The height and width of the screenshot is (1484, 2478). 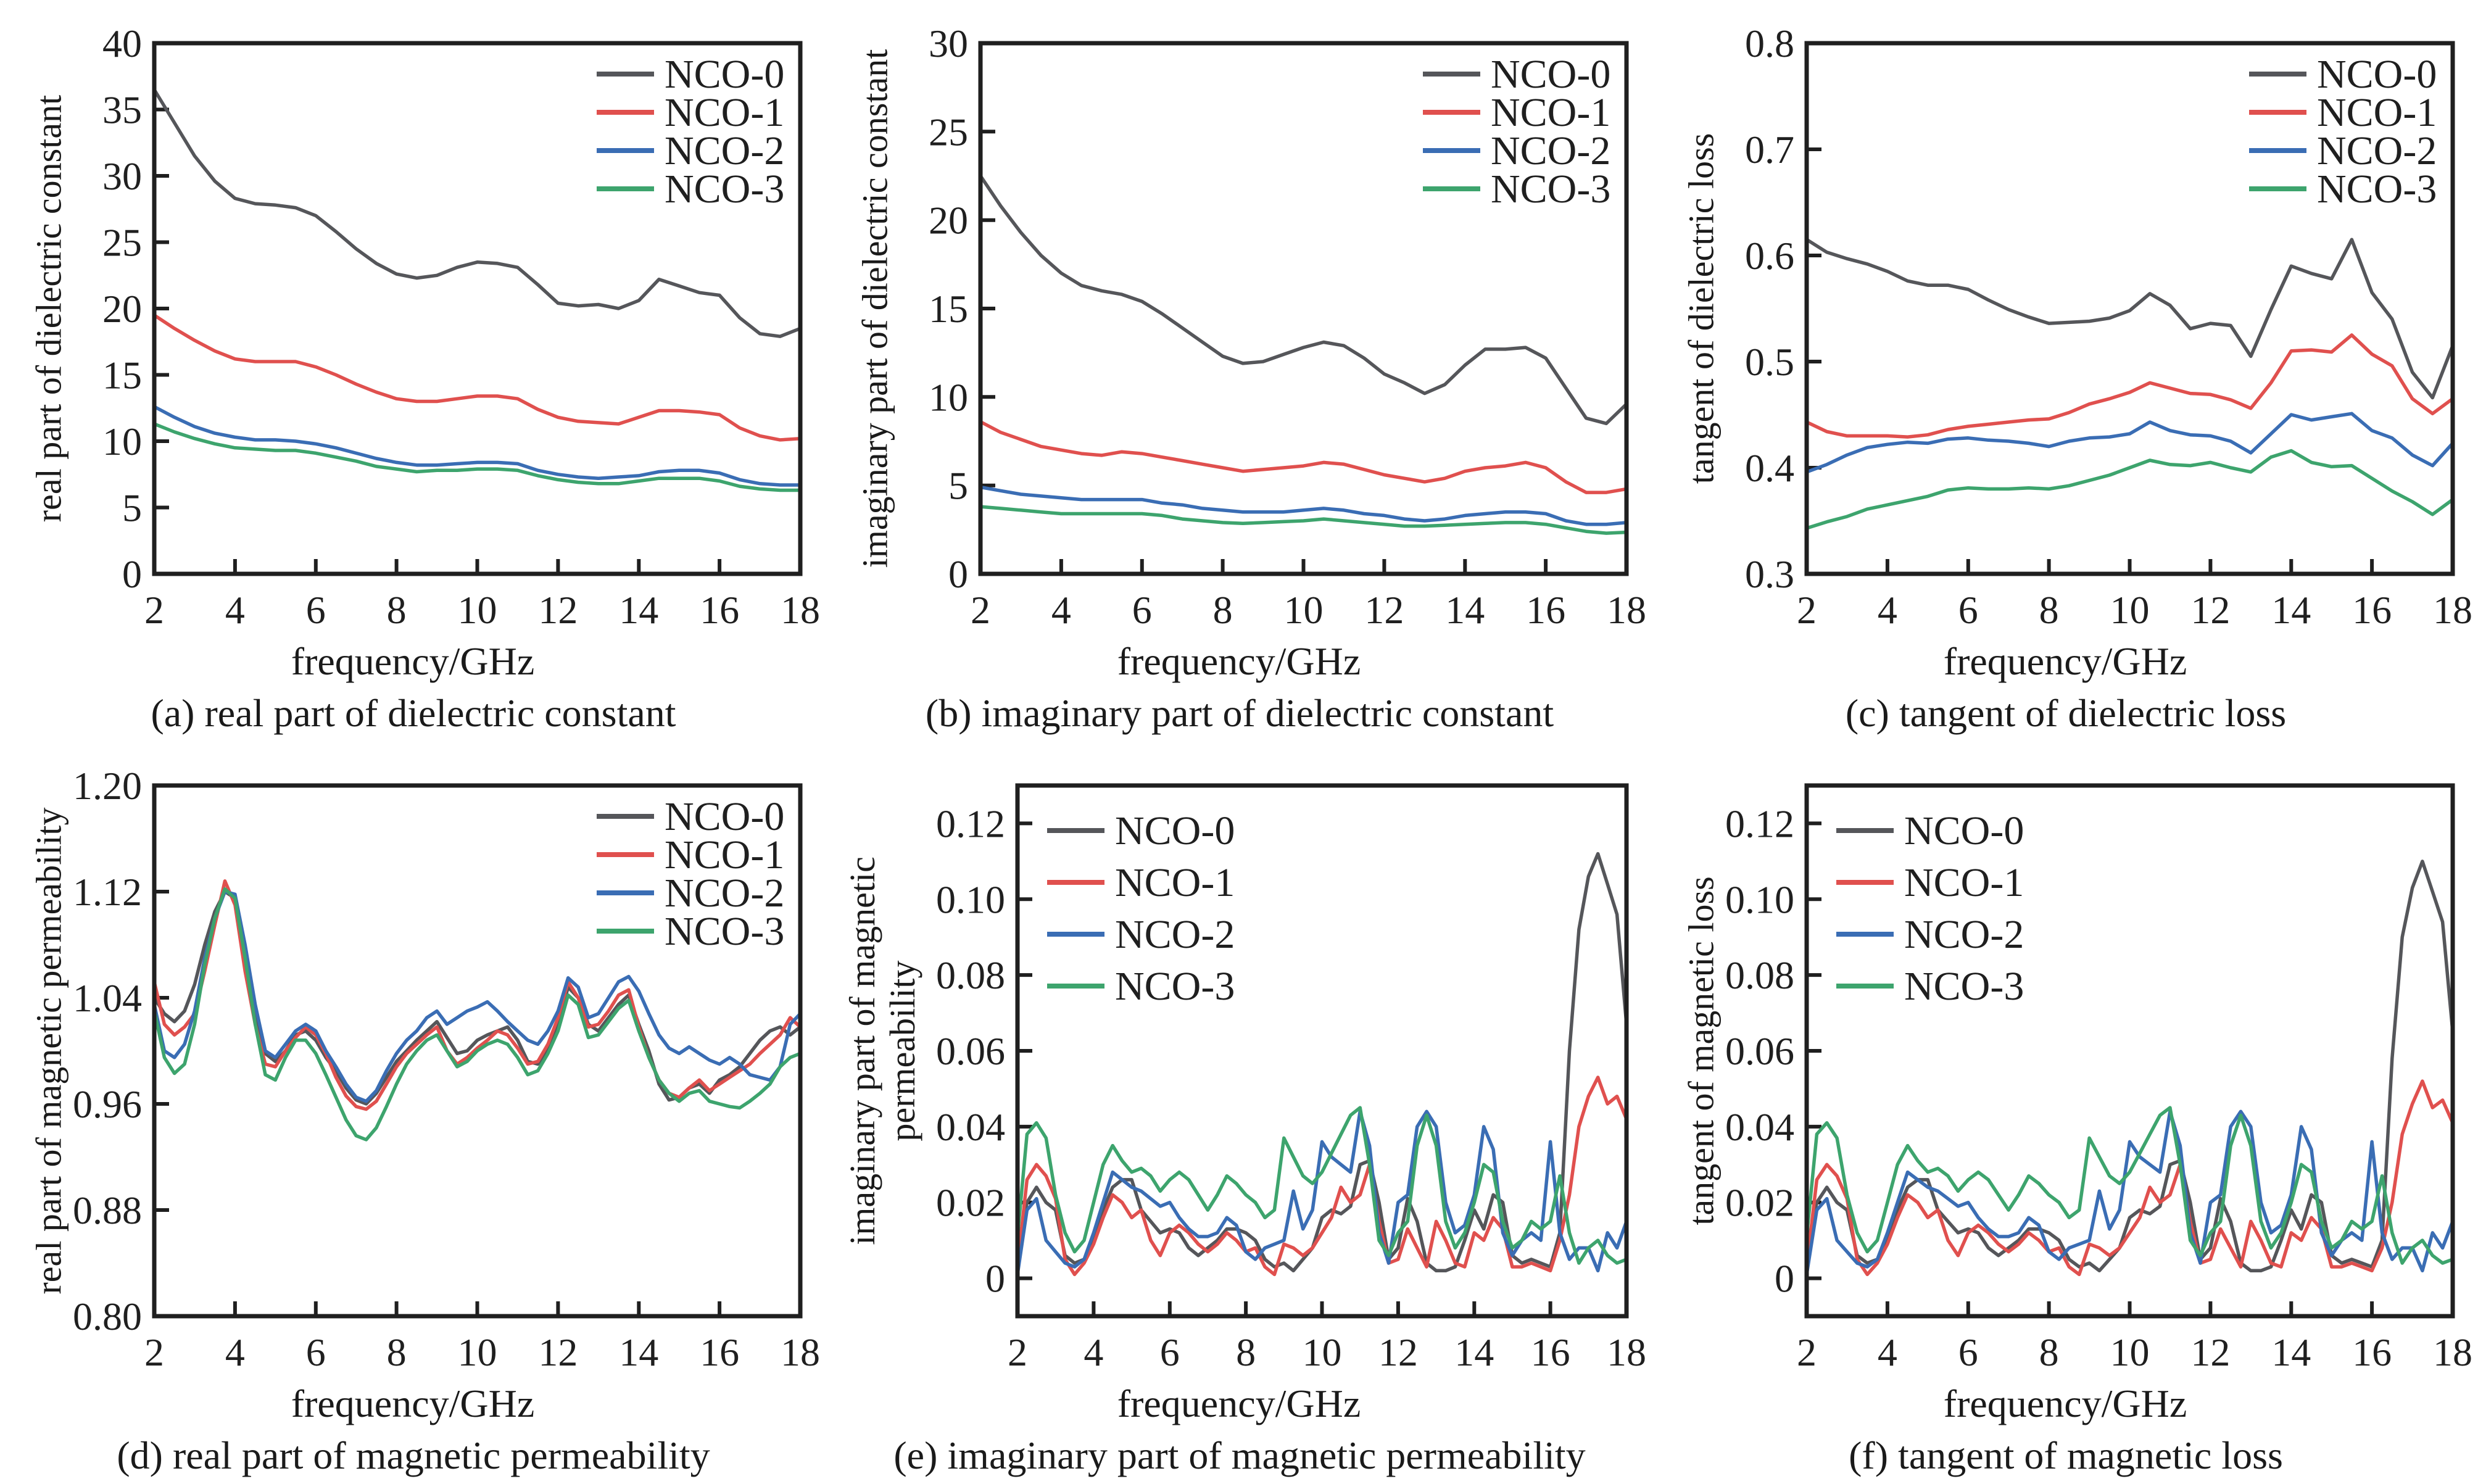 What do you see at coordinates (49, 308) in the screenshot?
I see `y-axis-label: real part of dielectric constant` at bounding box center [49, 308].